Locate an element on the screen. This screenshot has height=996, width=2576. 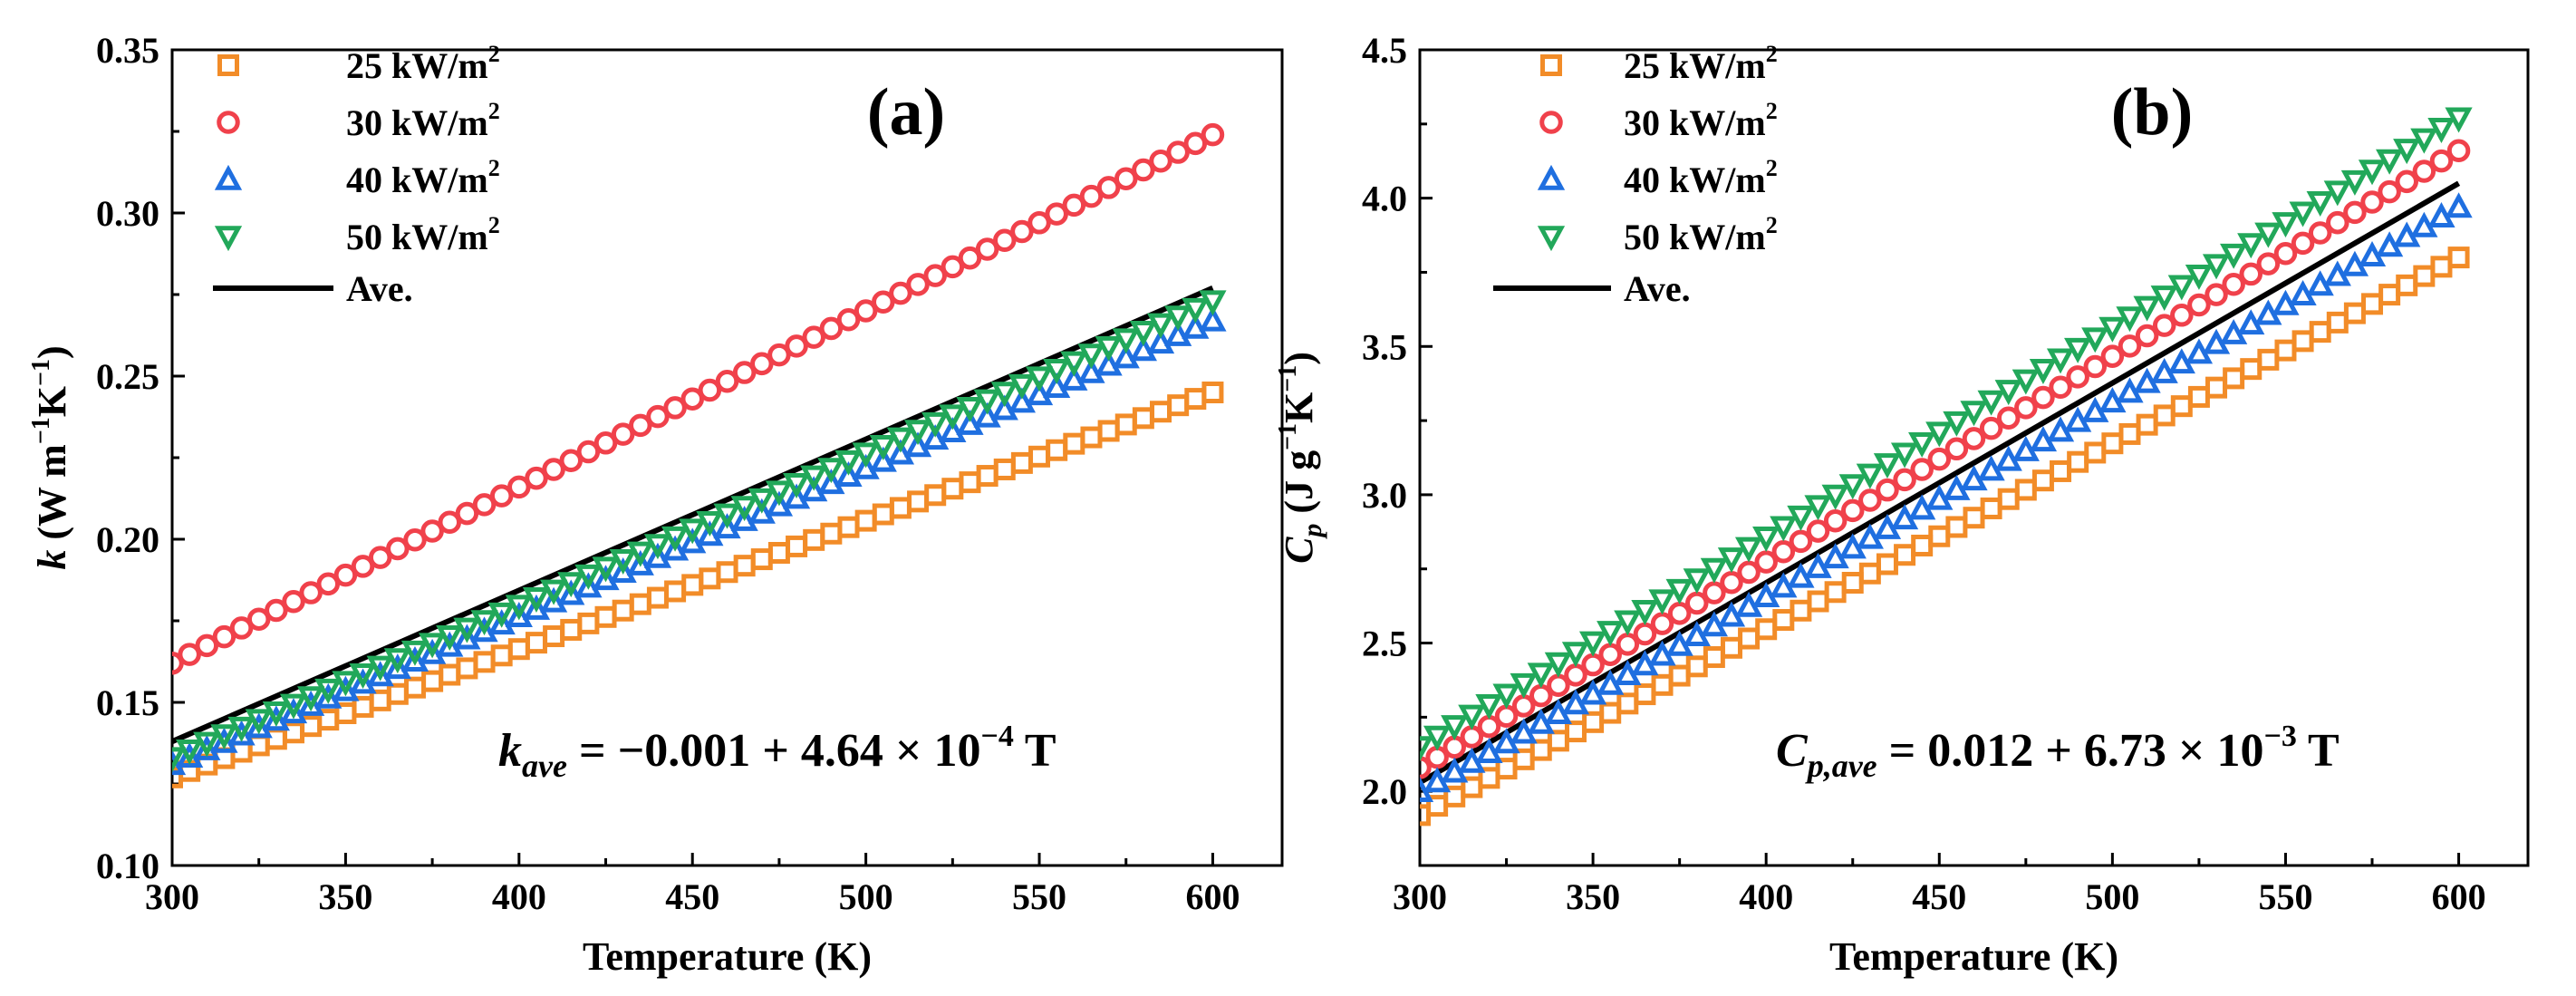
eq-body: = 0.012 + 6.73 × 10 is located at coordinates (2070, 751).